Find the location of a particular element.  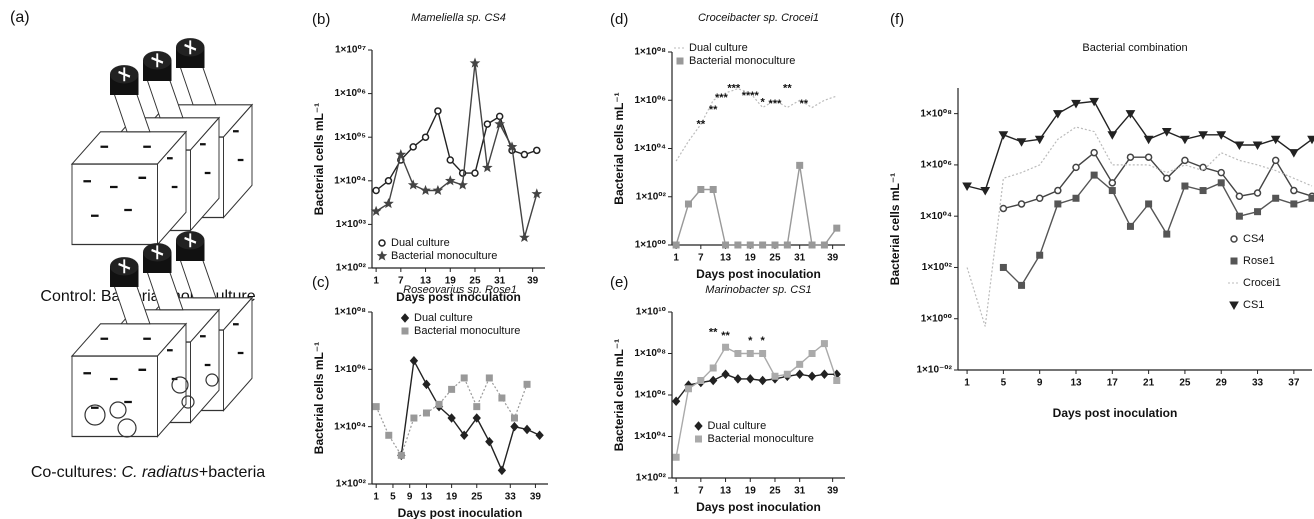

caption-part: Co-cultures: is located at coordinates (76, 472).